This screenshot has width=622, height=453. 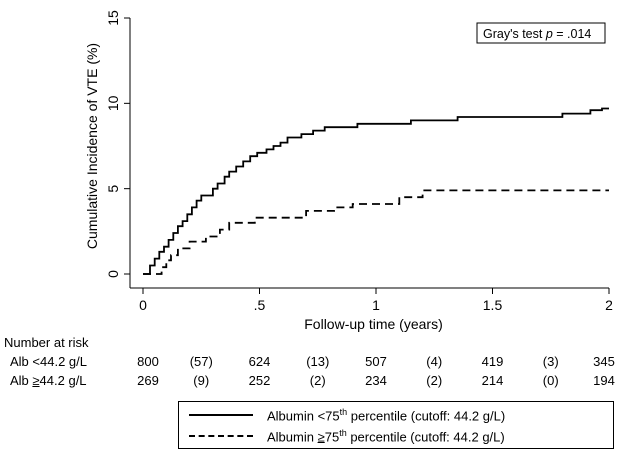 I want to click on risk-cell: 419, so click(x=492, y=361).